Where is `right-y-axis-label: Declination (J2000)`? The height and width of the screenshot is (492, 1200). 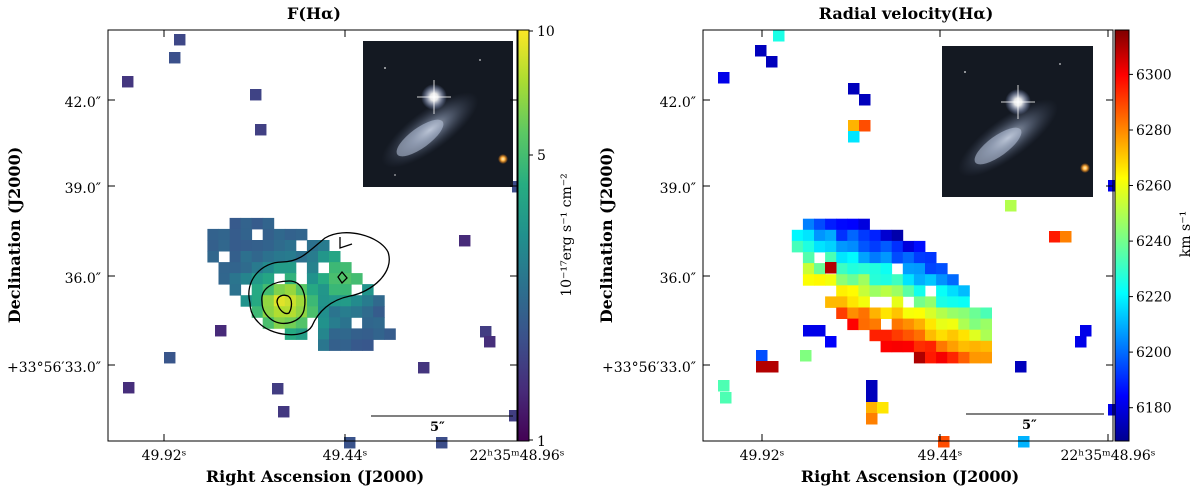 right-y-axis-label: Declination (J2000) is located at coordinates (606, 235).